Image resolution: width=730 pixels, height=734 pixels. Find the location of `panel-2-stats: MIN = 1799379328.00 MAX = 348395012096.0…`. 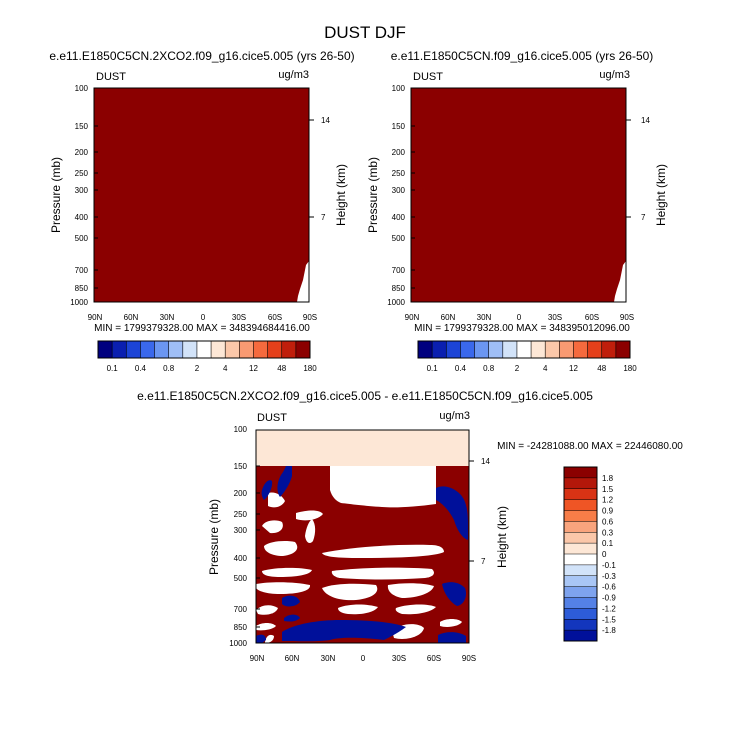

panel-2-stats: MIN = 1799379328.00 MAX = 348395012096.0… is located at coordinates (522, 328).